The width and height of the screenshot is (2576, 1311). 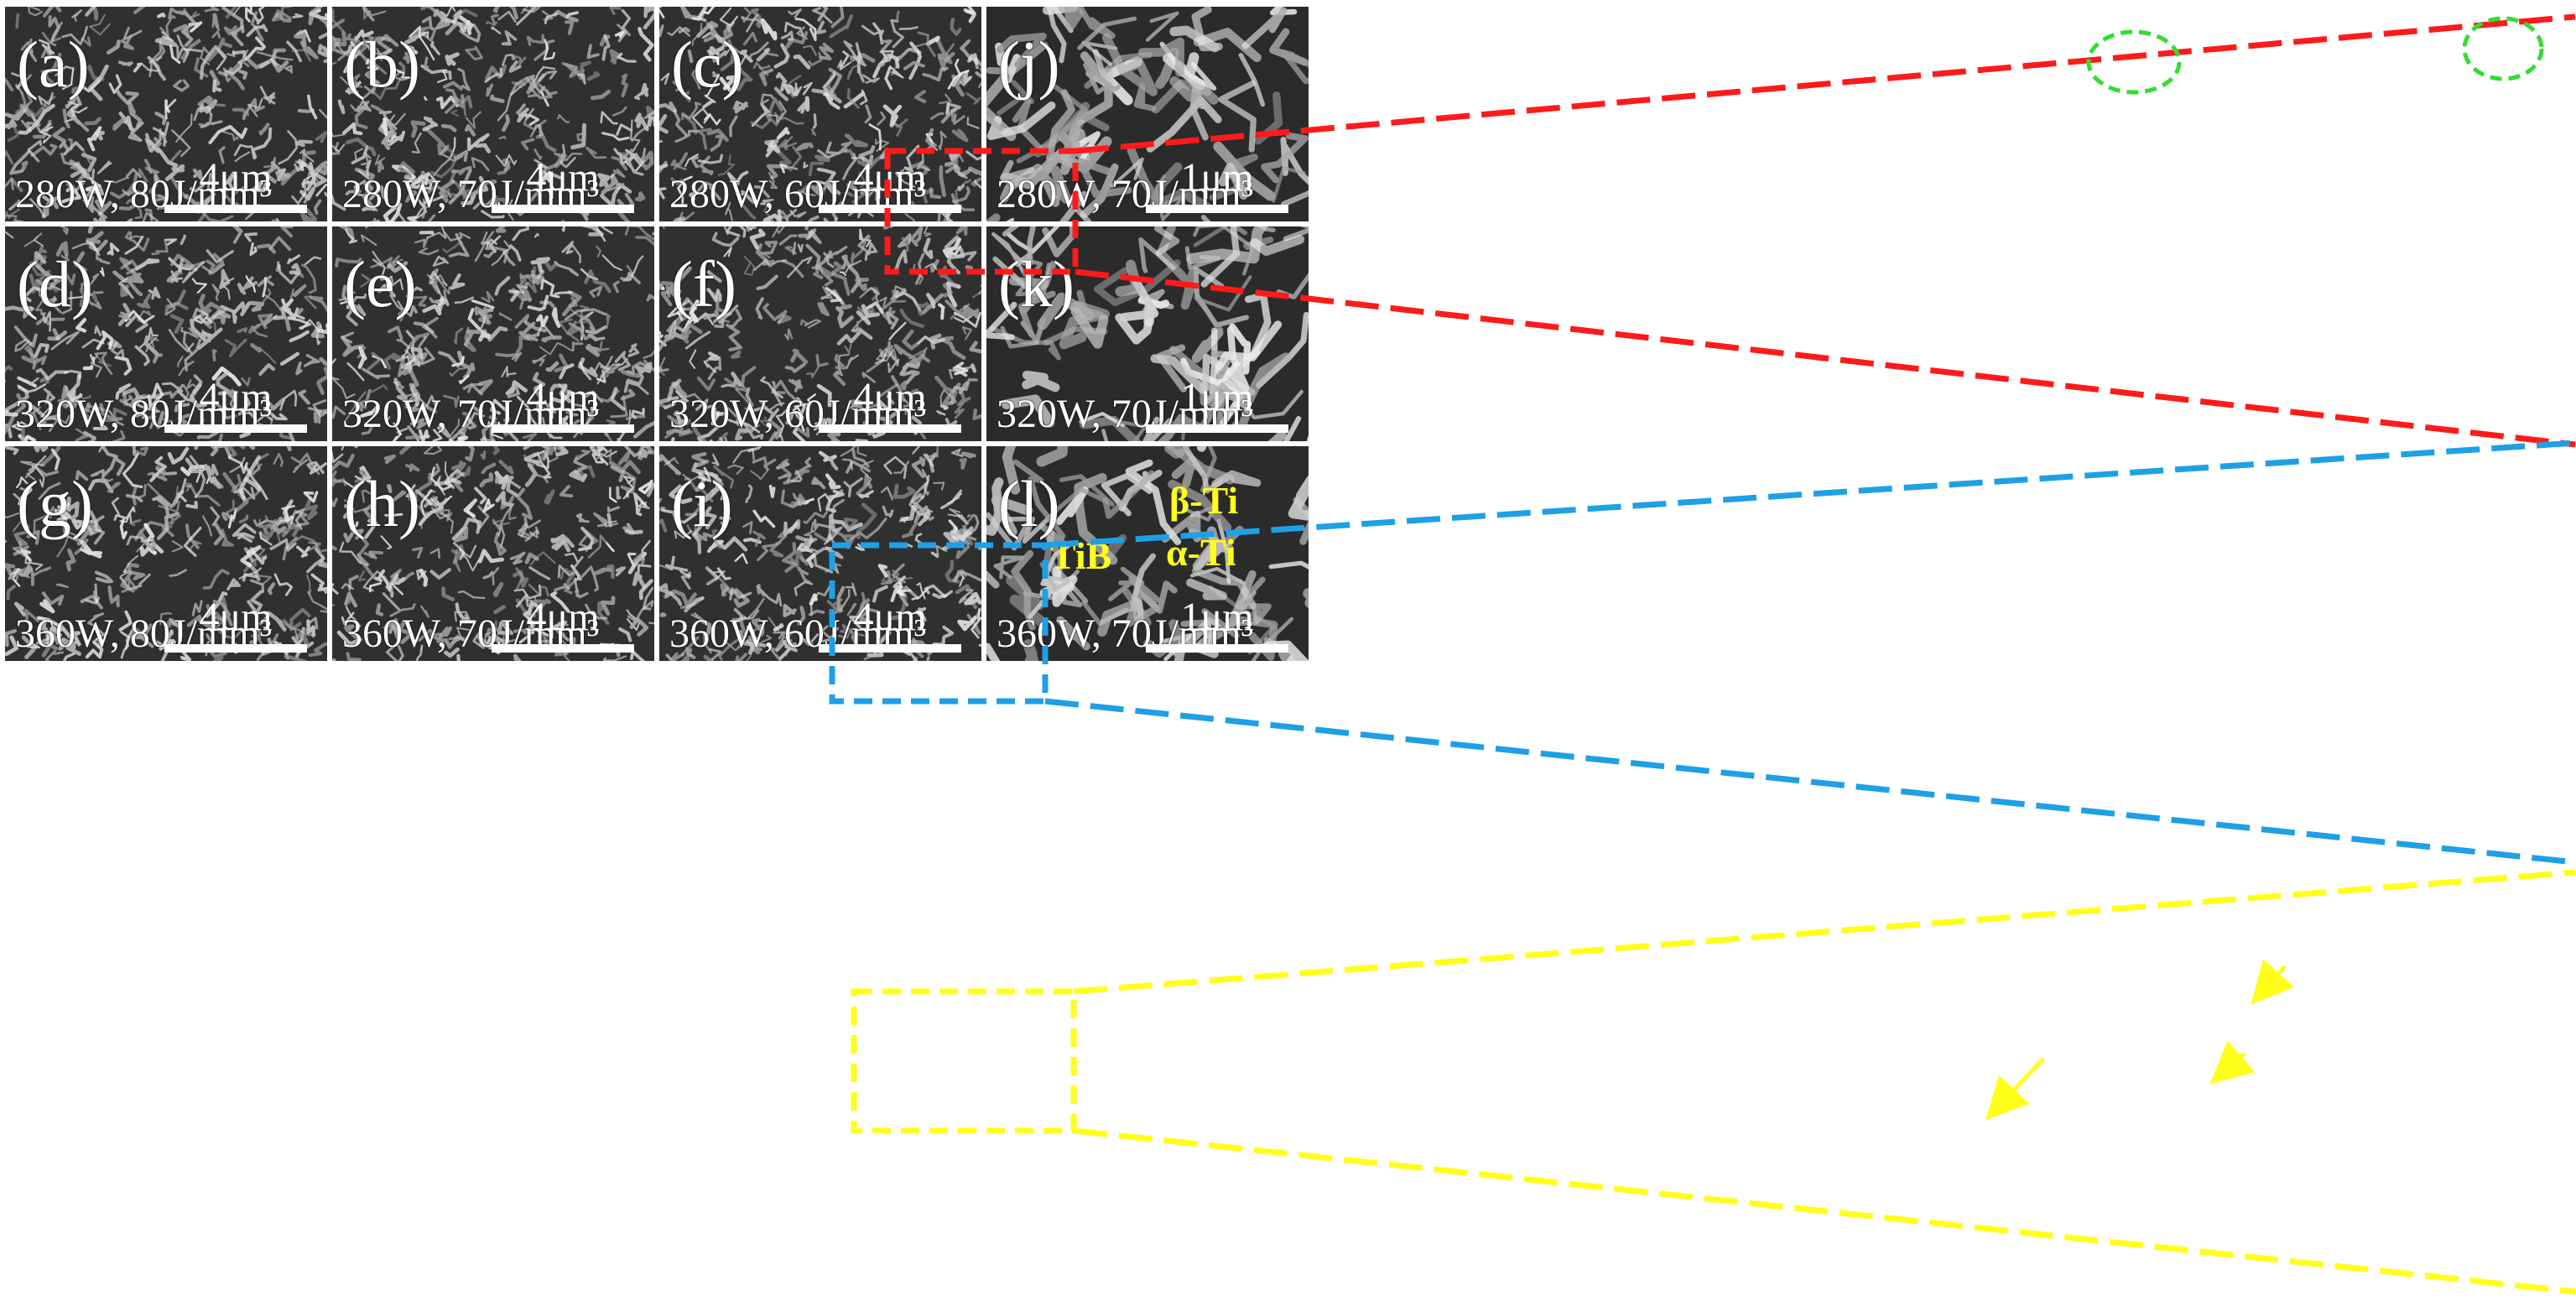 I want to click on panel-label: (c), so click(x=707, y=64).